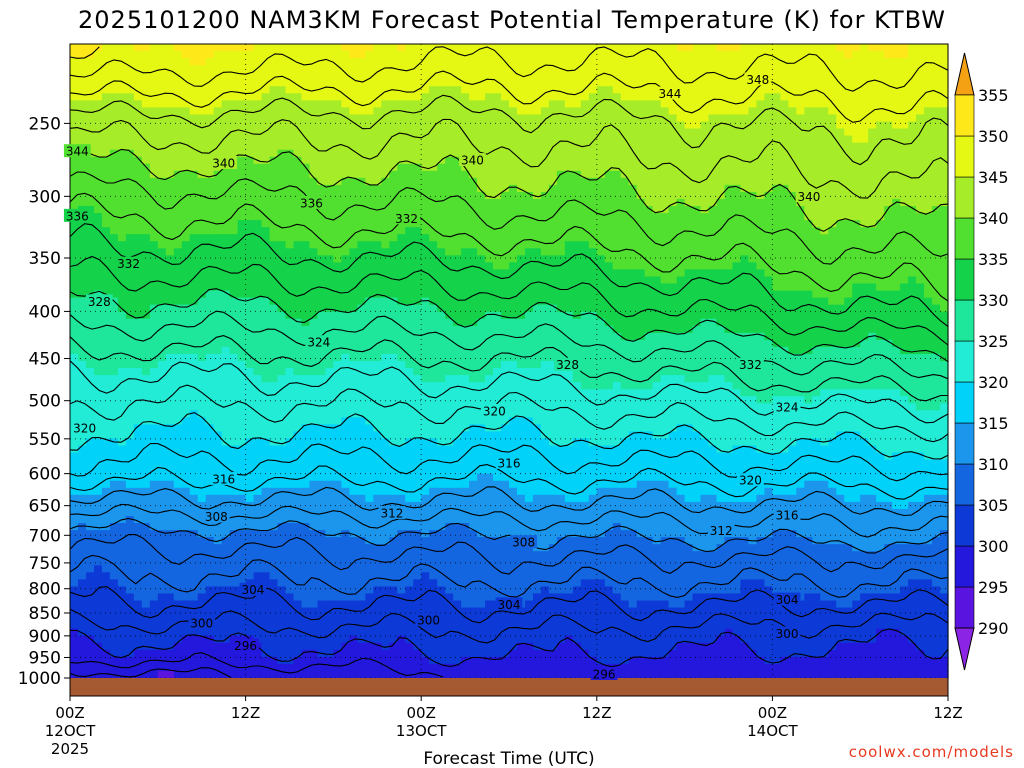 The image size is (1024, 768). What do you see at coordinates (993, 341) in the screenshot?
I see `colorbar-tick-label: 325` at bounding box center [993, 341].